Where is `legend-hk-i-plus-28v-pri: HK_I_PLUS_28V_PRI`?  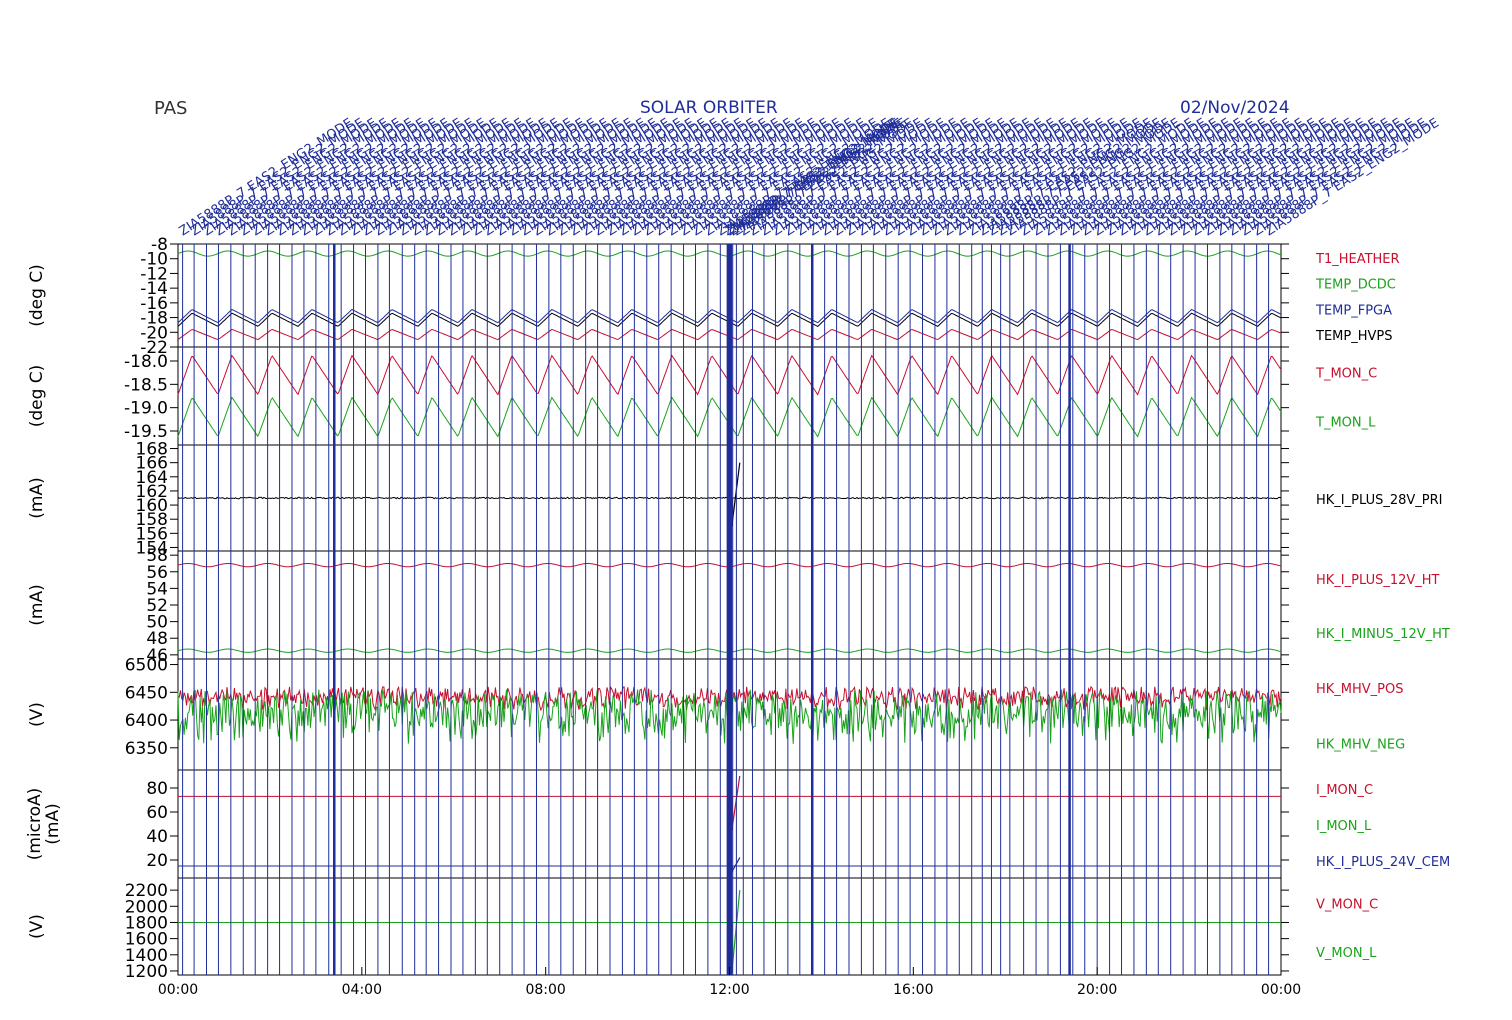
legend-hk-i-plus-28v-pri: HK_I_PLUS_28V_PRI is located at coordinates (1379, 500).